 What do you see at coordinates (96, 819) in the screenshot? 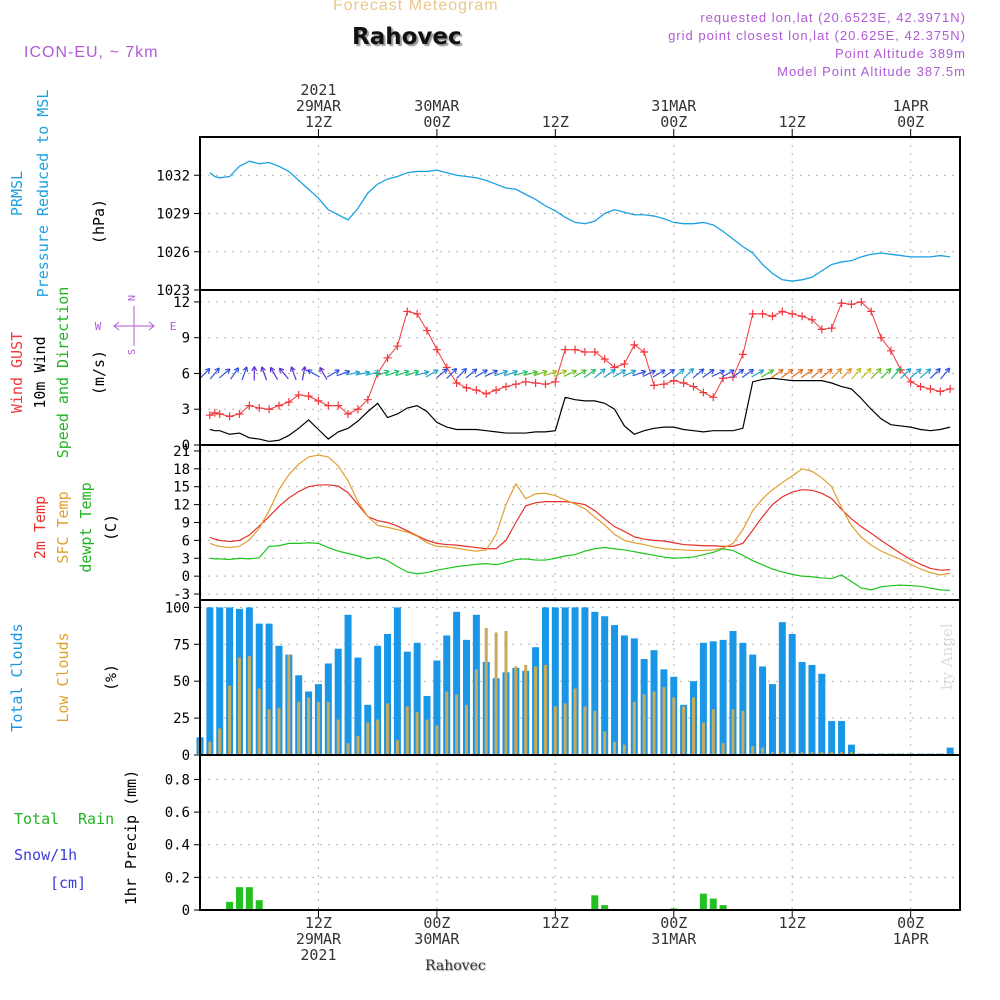
I see `precip-rain-label: Rain` at bounding box center [96, 819].